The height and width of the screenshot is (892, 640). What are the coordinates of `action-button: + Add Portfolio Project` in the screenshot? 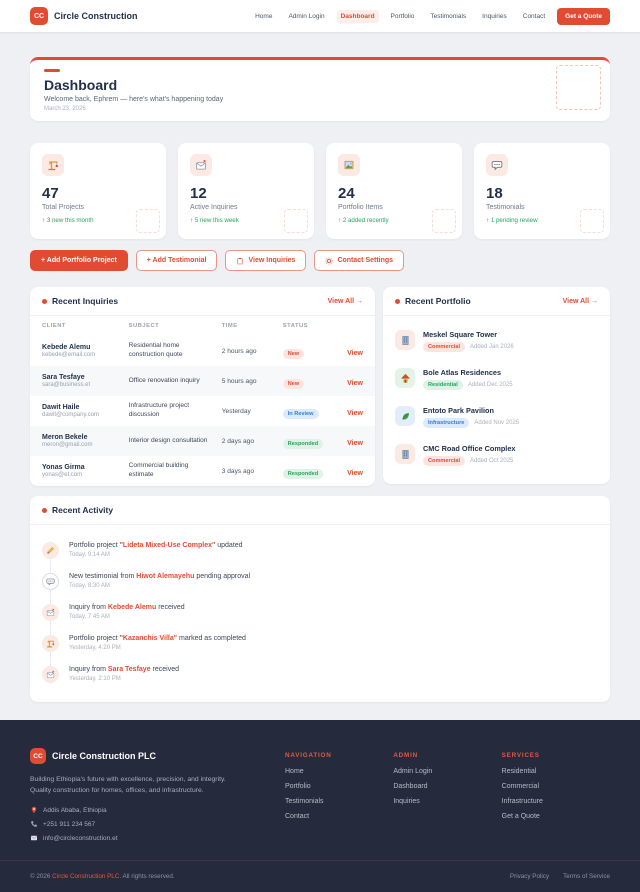 It's located at (79, 260).